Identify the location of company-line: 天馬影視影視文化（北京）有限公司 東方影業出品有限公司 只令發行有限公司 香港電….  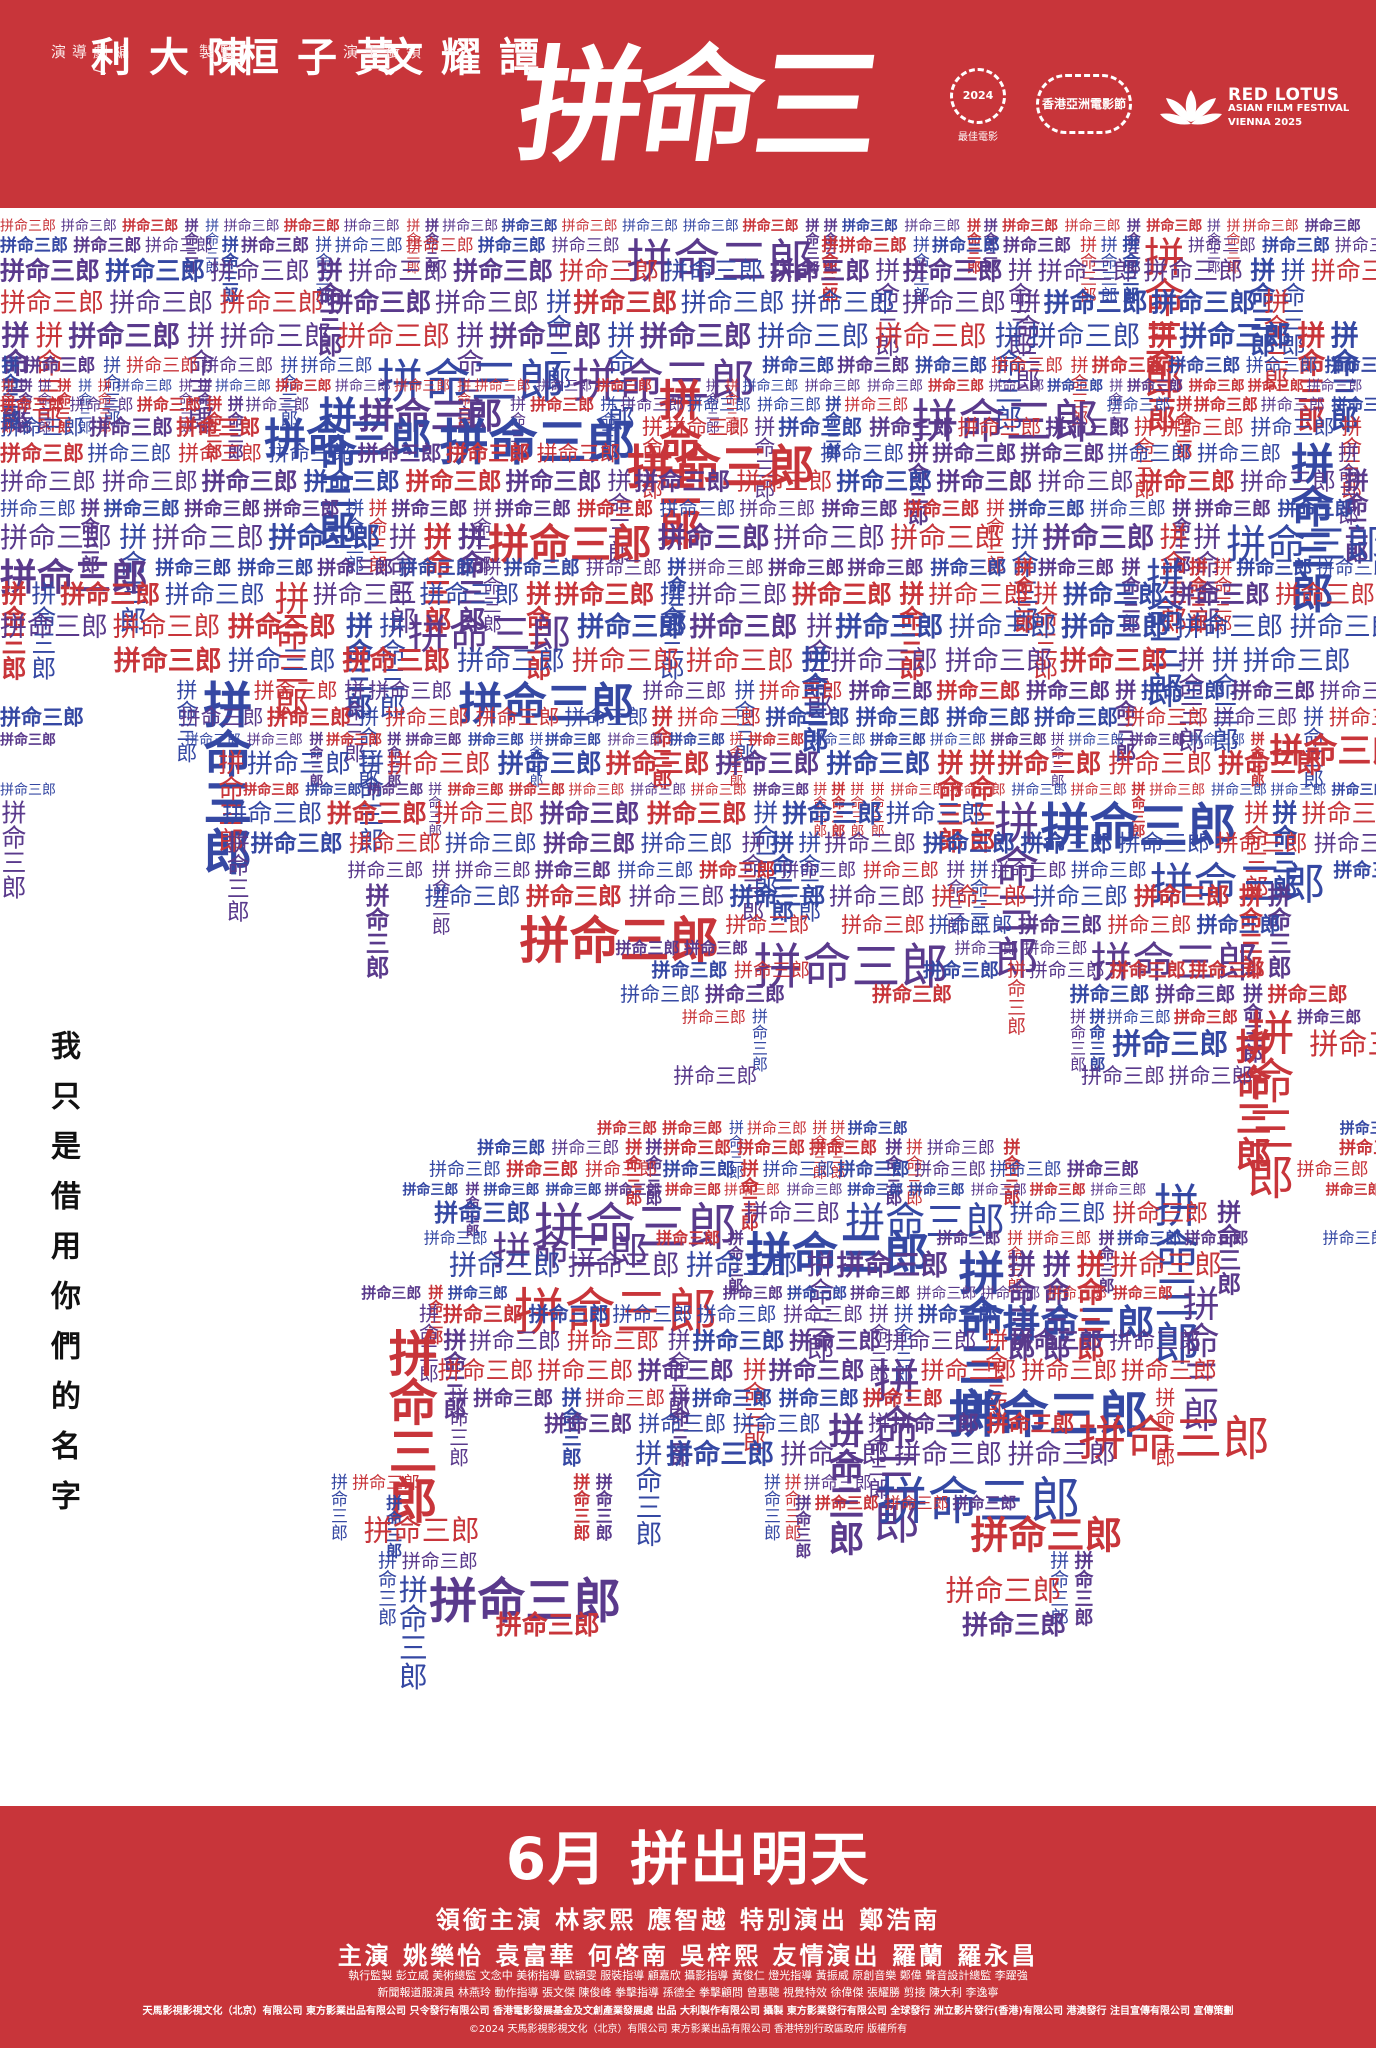
(688, 2011).